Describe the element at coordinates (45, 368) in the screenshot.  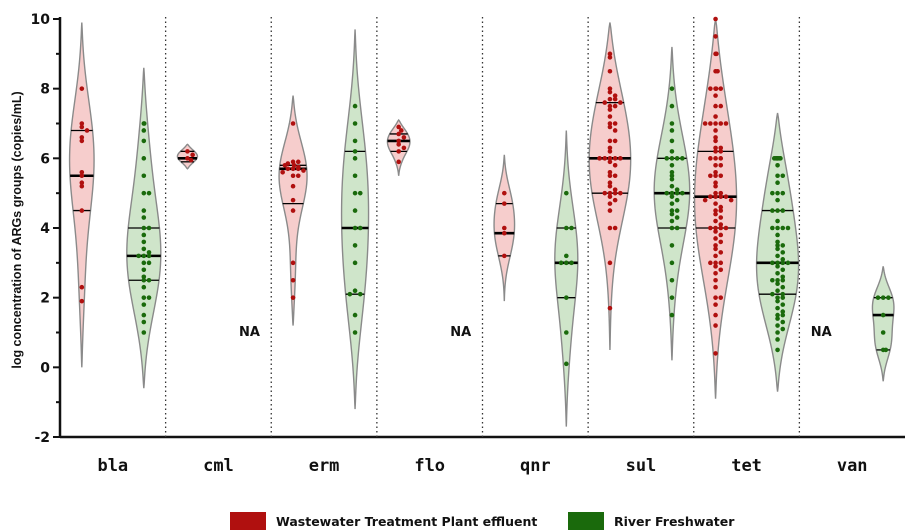
I see `y-tick-label: 0` at that location.